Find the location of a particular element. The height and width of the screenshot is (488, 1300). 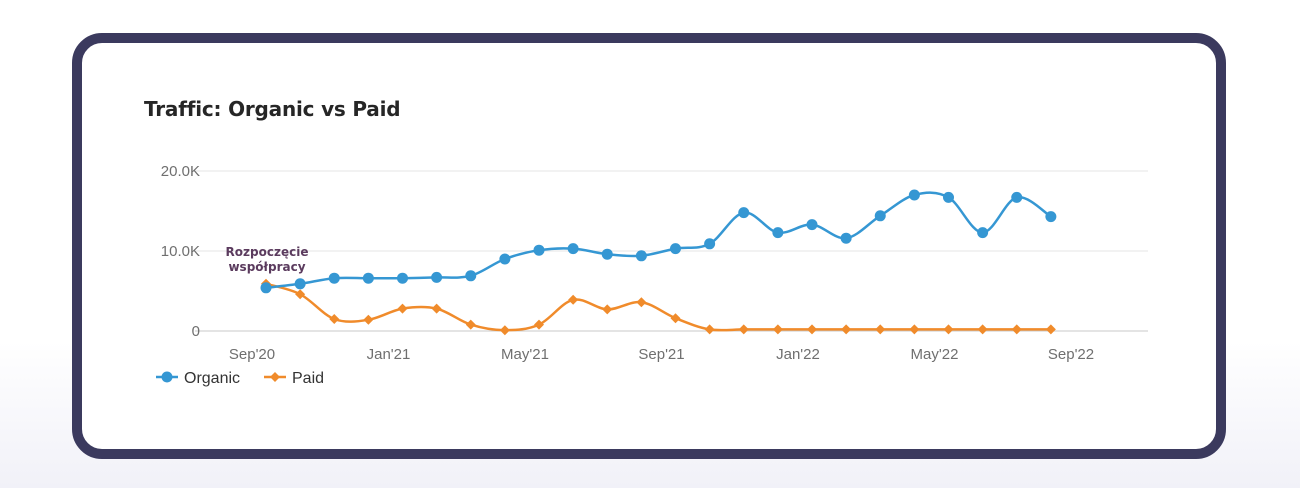

x-tick-label: Jan'21 is located at coordinates (389, 354).